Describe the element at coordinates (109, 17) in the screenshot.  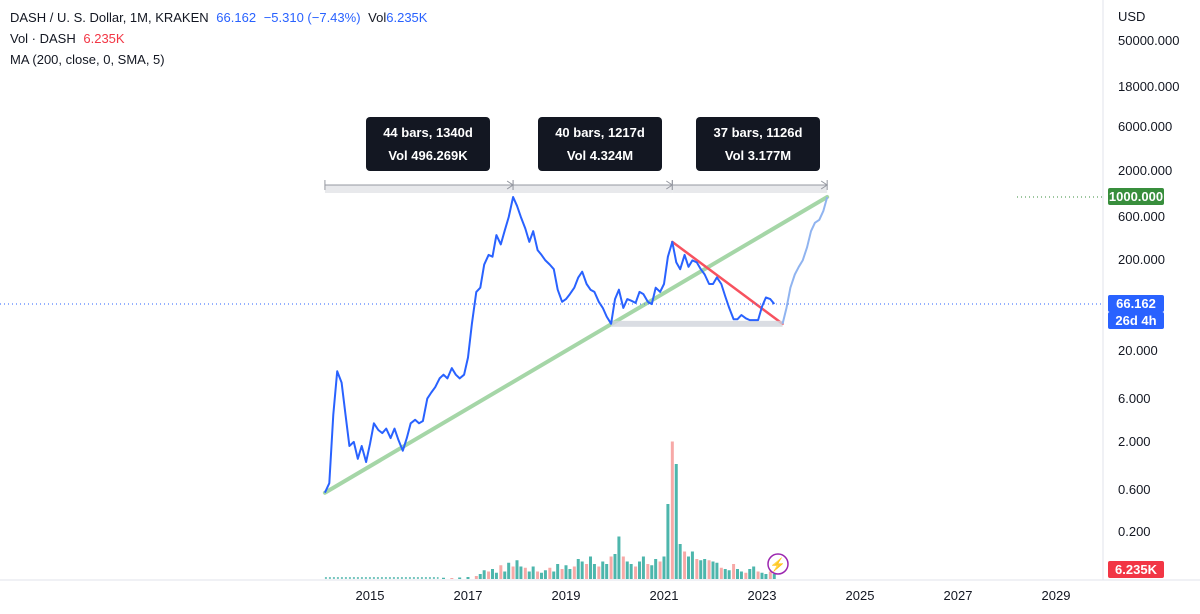
I see `symbol-title: DASH / U. S. Dollar, 1M, KRAKEN` at that location.